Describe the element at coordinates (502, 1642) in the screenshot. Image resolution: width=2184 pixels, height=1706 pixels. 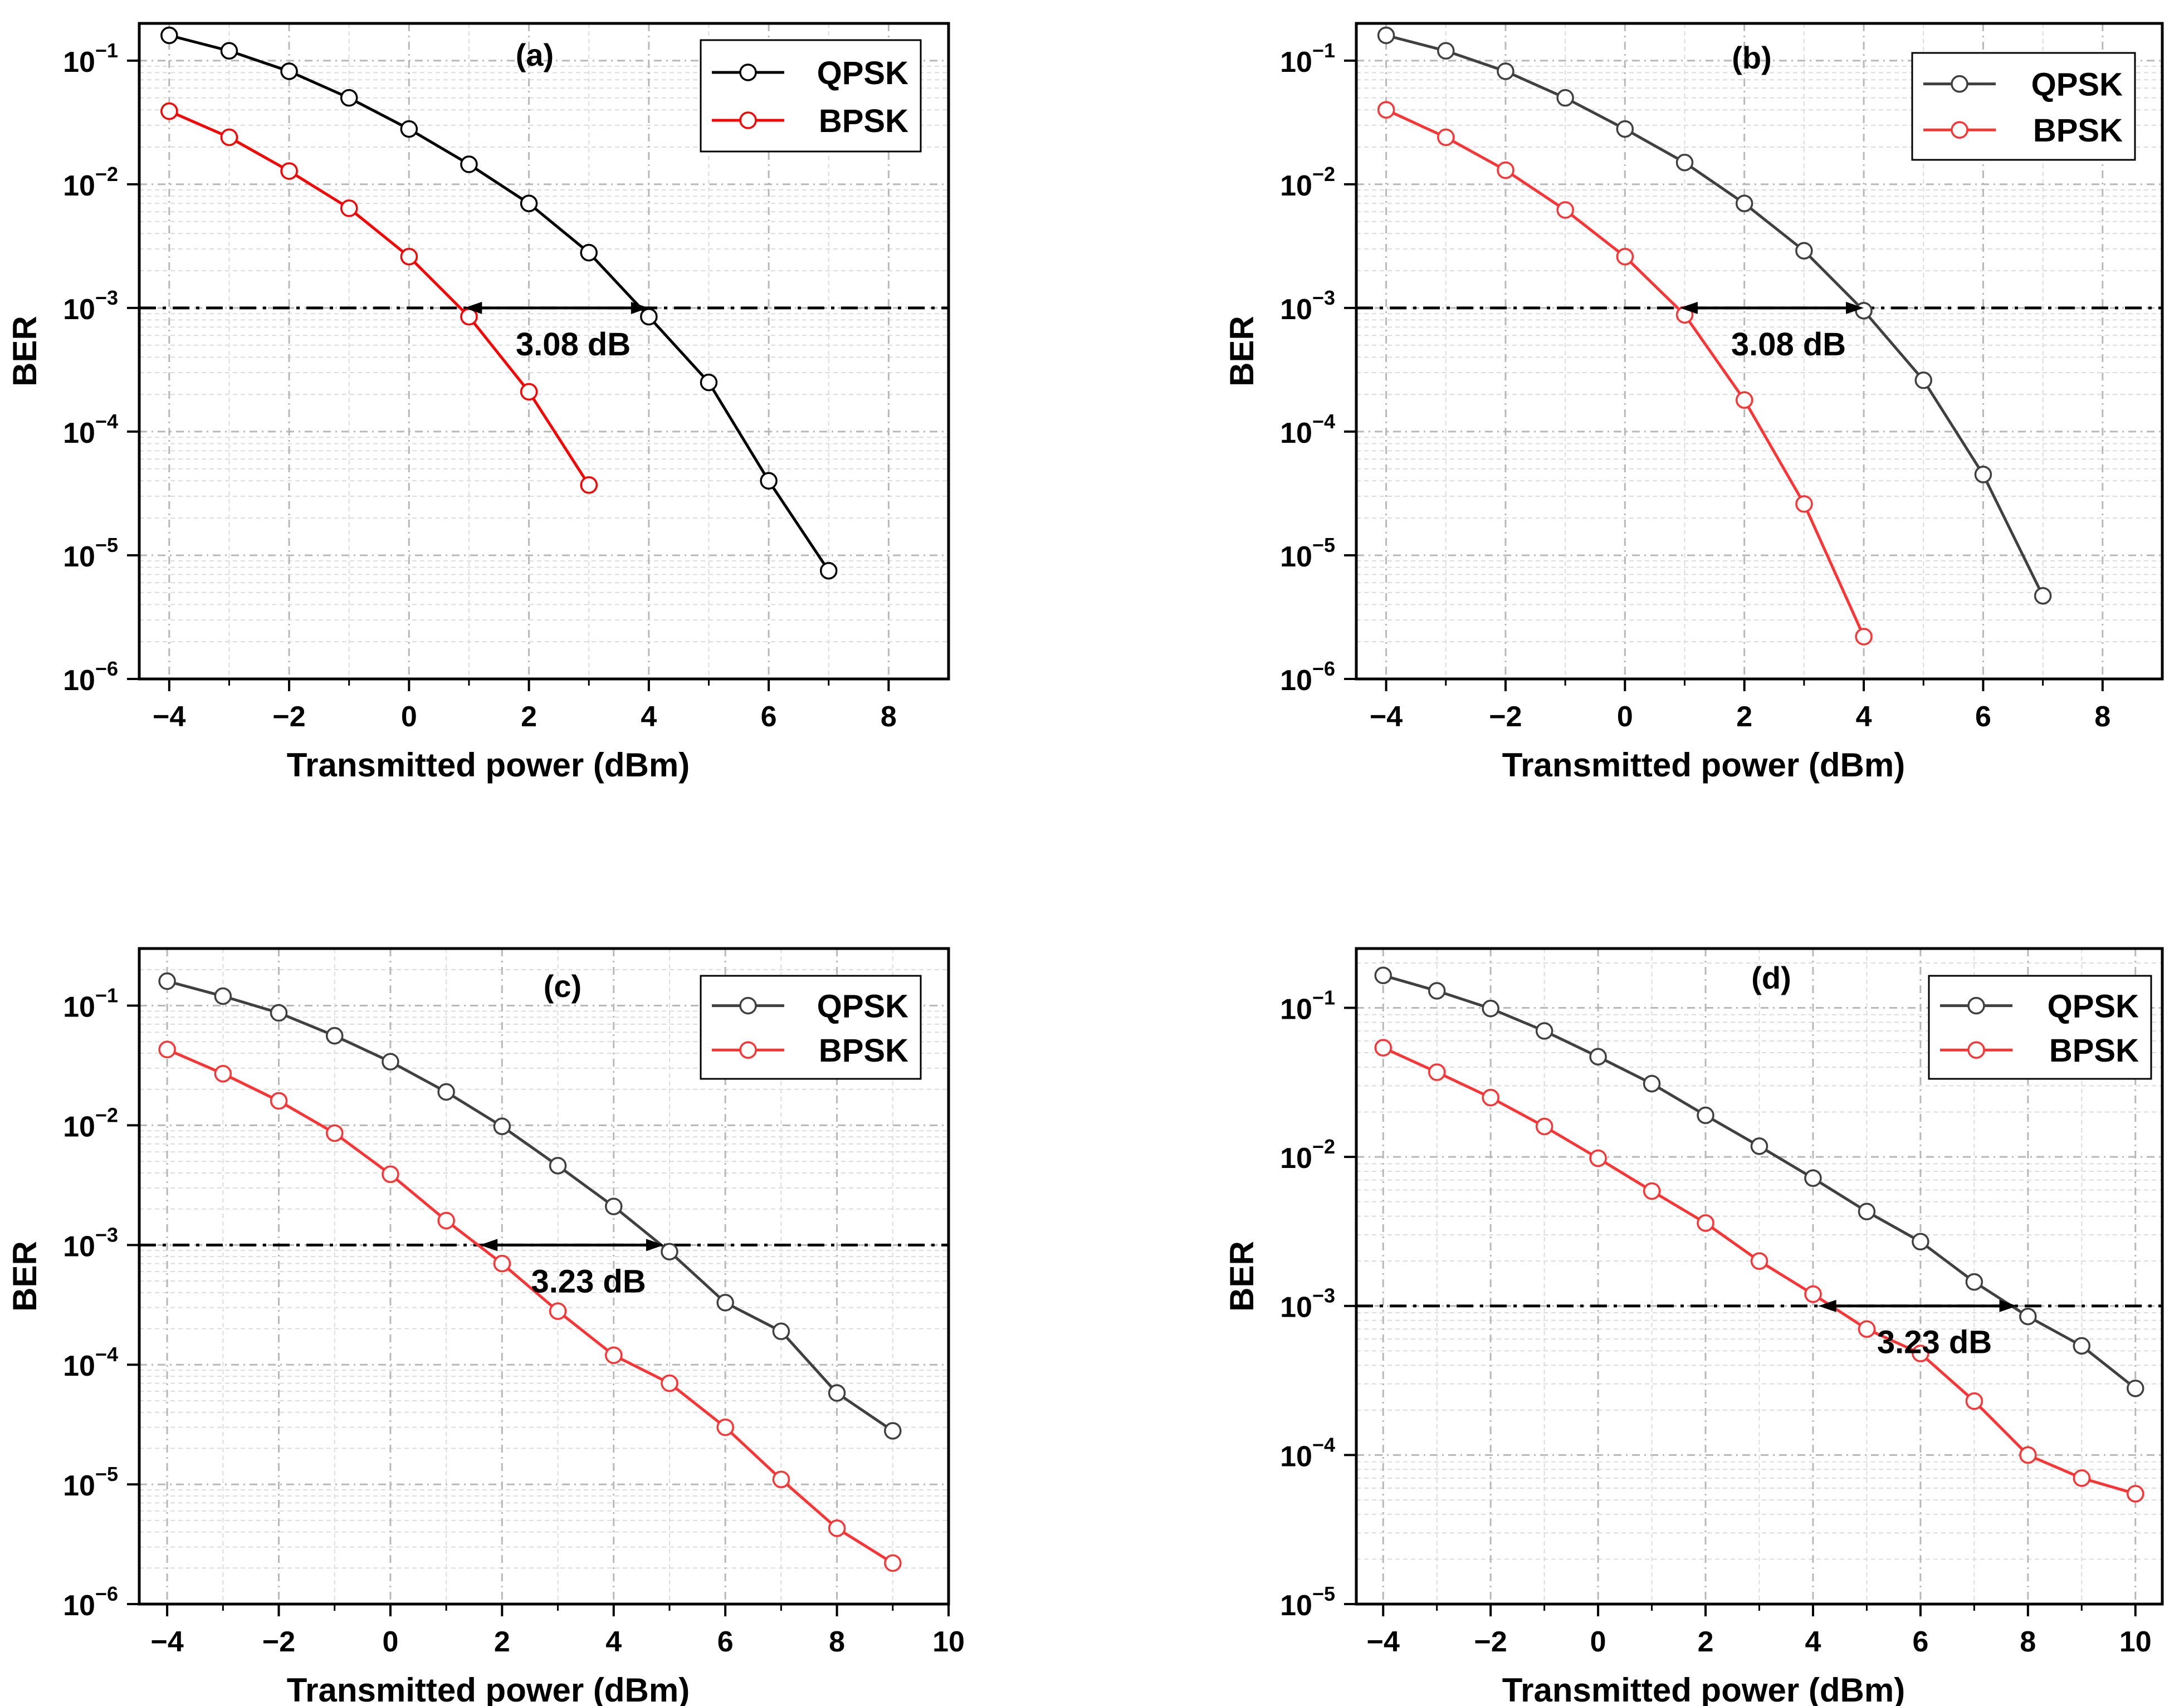
I see `x-tick-label: 2` at that location.